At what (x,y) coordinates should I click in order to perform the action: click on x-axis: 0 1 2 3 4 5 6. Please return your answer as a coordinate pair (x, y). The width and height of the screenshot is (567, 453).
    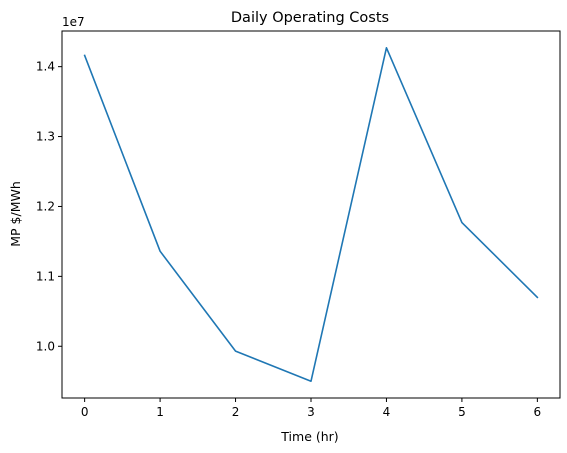
    Looking at the image, I should click on (311, 408).